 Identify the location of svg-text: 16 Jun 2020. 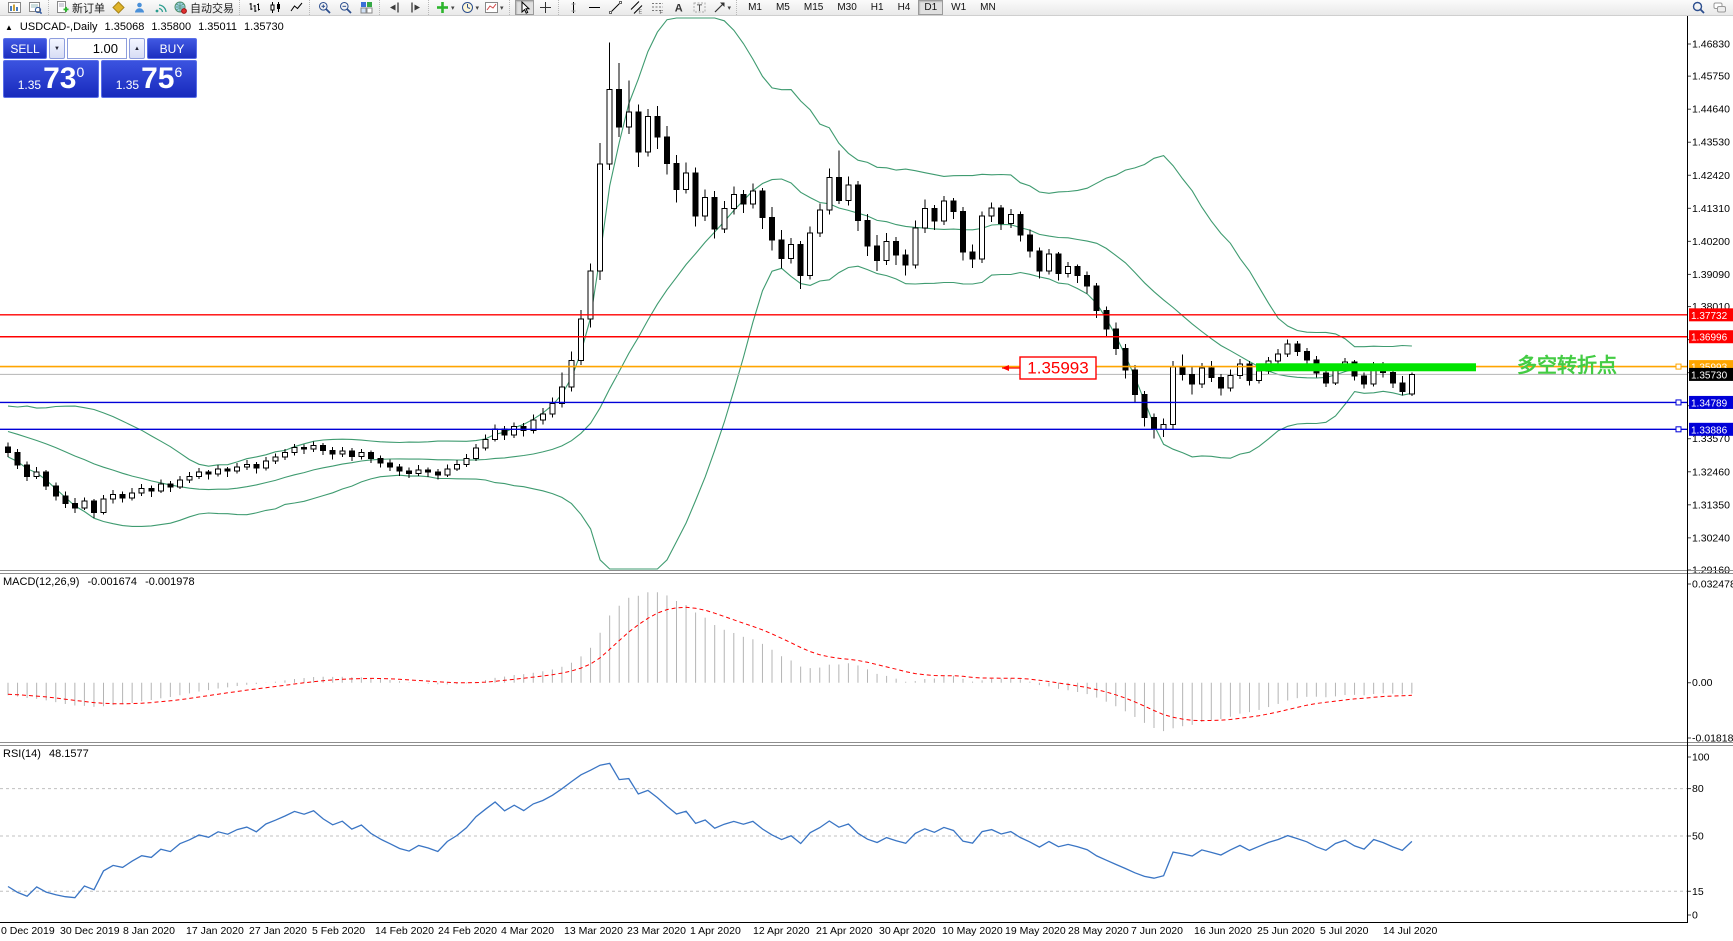
(1223, 931).